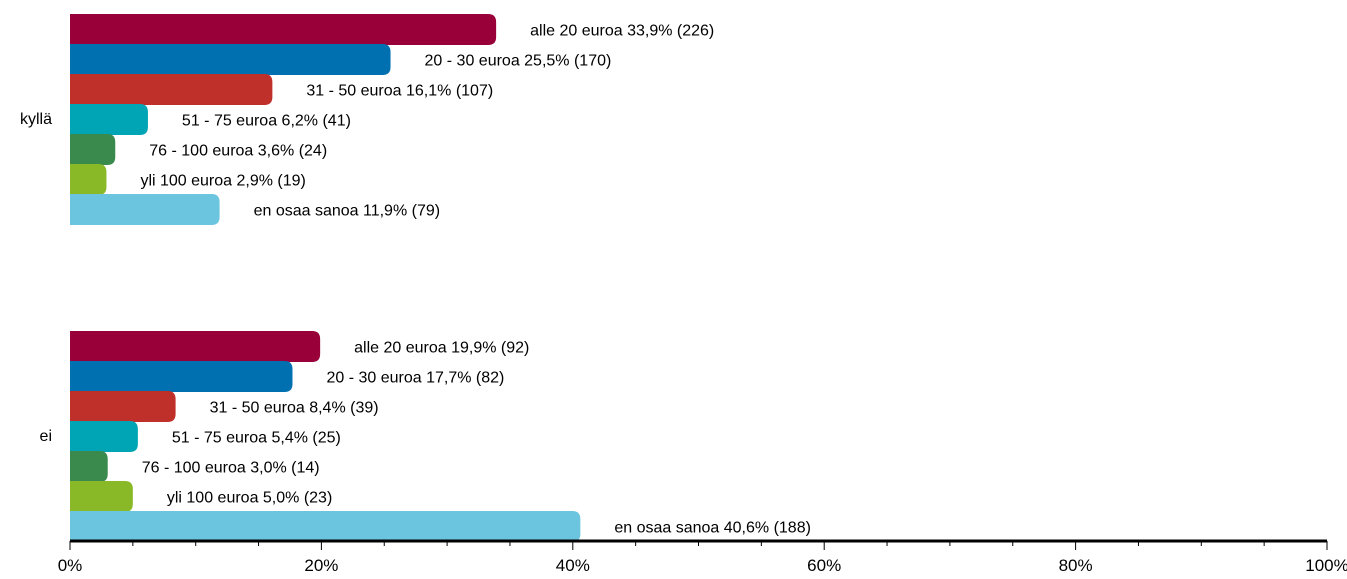  Describe the element at coordinates (109, 119) in the screenshot. I see `bar-kyllä-3` at that location.